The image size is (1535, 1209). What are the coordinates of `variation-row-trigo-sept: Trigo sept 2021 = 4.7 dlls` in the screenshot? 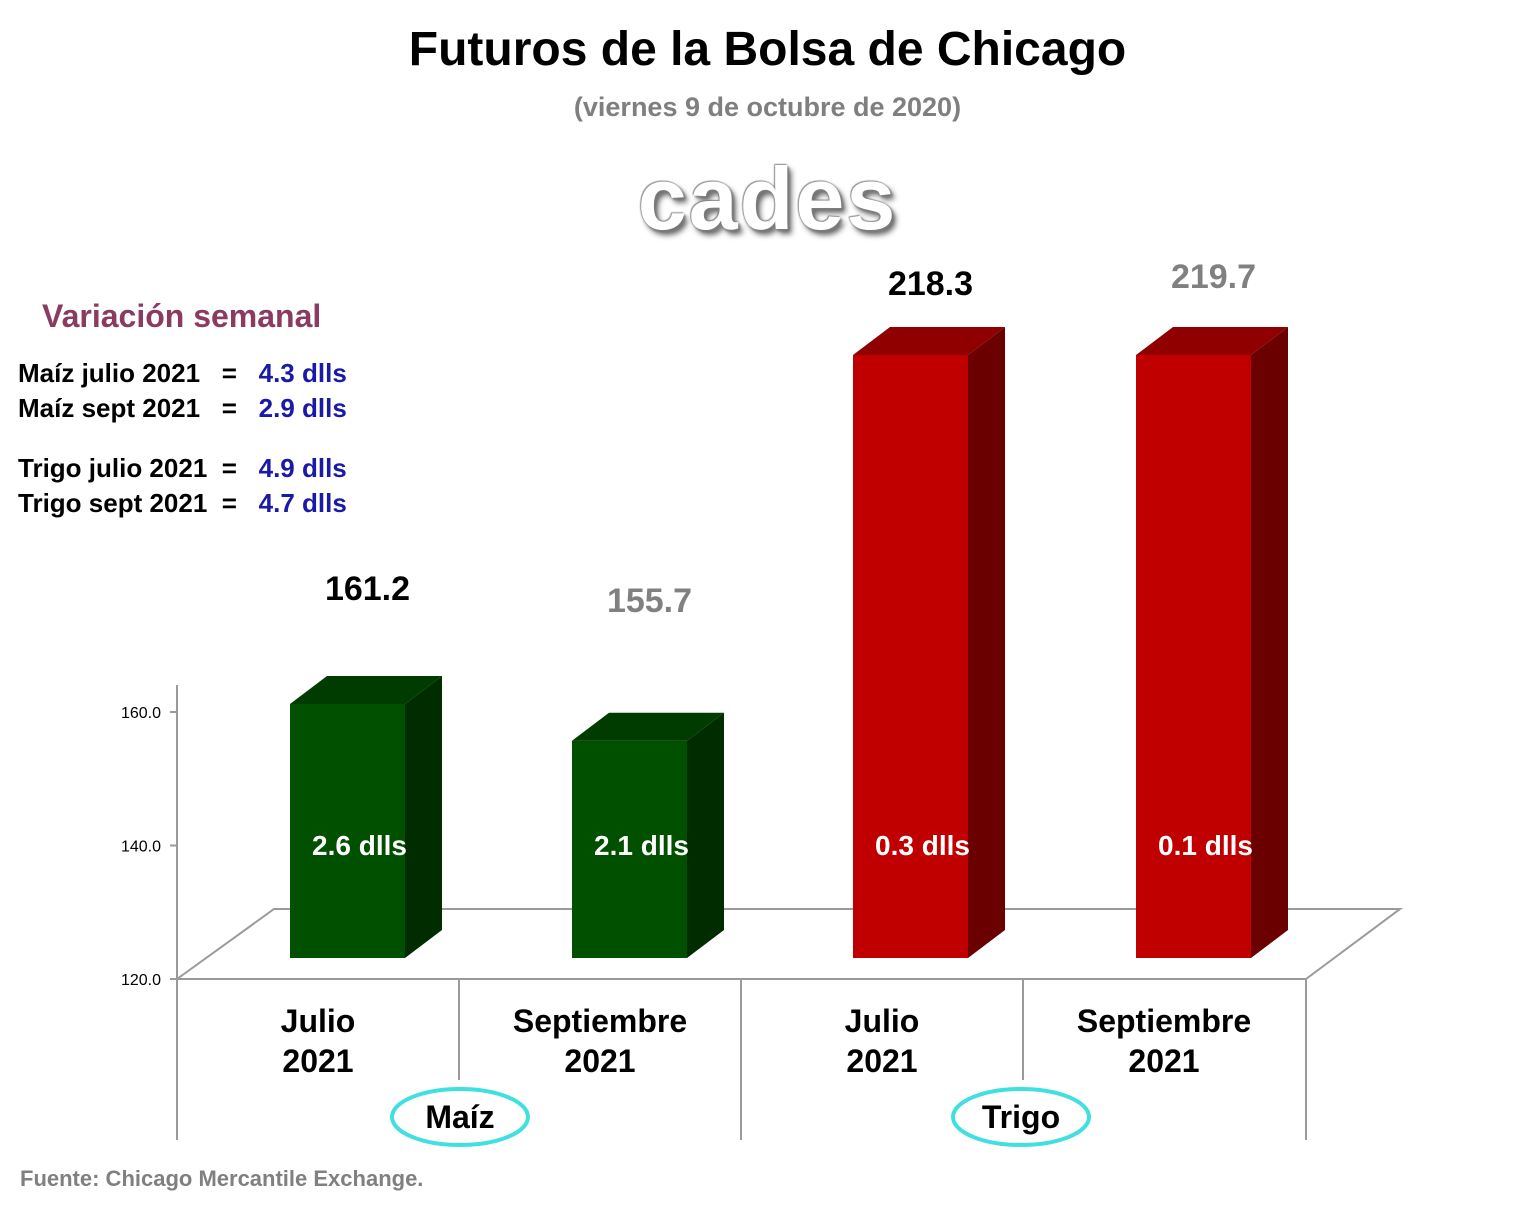 It's located at (182, 503).